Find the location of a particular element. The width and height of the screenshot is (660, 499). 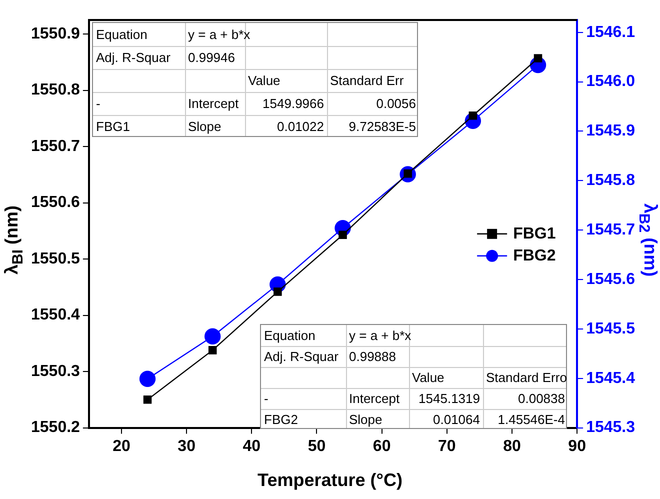

x-tick-label: 20 is located at coordinates (121, 446).